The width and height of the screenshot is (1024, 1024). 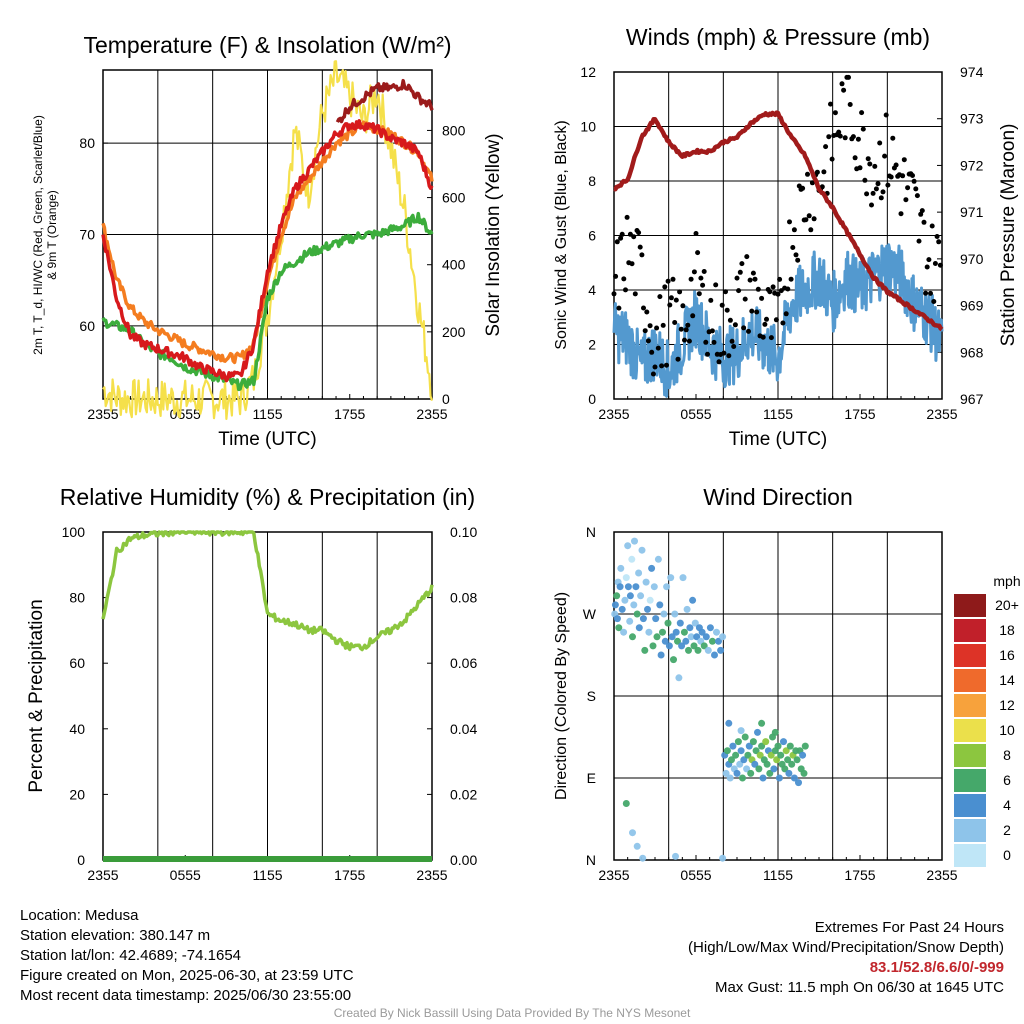 What do you see at coordinates (1007, 855) in the screenshot?
I see `colorbar-label: 0` at bounding box center [1007, 855].